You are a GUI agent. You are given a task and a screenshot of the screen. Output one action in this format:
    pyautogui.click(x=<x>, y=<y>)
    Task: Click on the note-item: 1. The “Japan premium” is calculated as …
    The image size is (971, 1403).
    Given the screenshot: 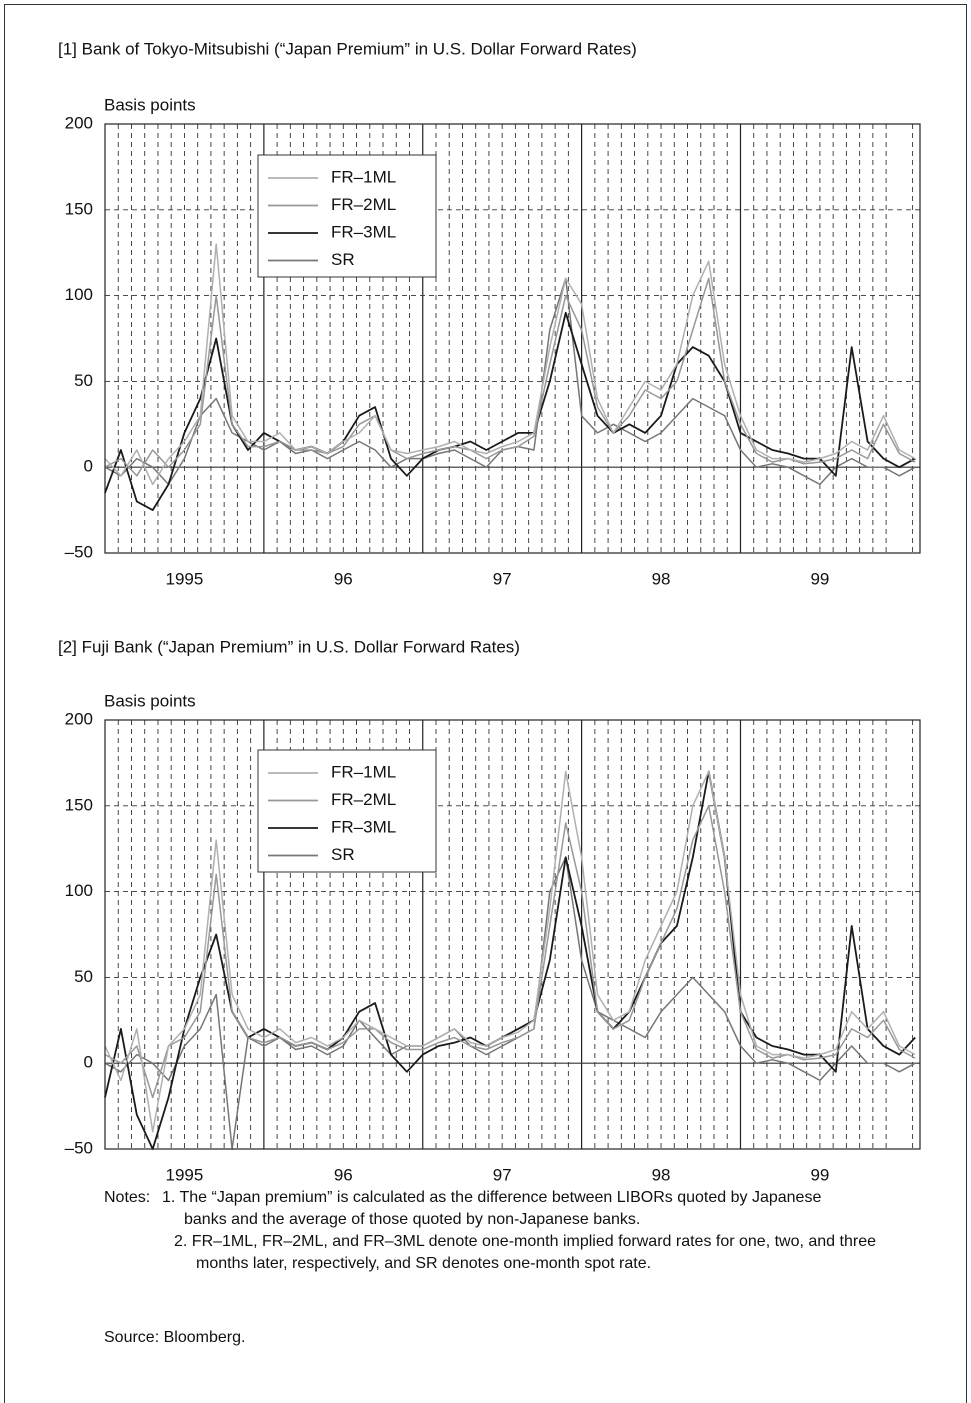 What is the action you would take?
    pyautogui.click(x=492, y=1208)
    